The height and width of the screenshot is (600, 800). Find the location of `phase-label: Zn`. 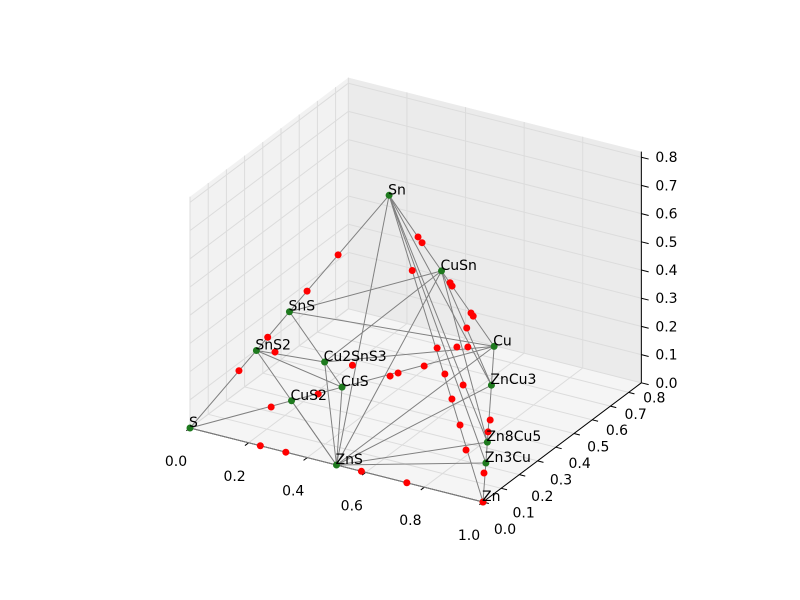

phase-label: Zn is located at coordinates (491, 497).